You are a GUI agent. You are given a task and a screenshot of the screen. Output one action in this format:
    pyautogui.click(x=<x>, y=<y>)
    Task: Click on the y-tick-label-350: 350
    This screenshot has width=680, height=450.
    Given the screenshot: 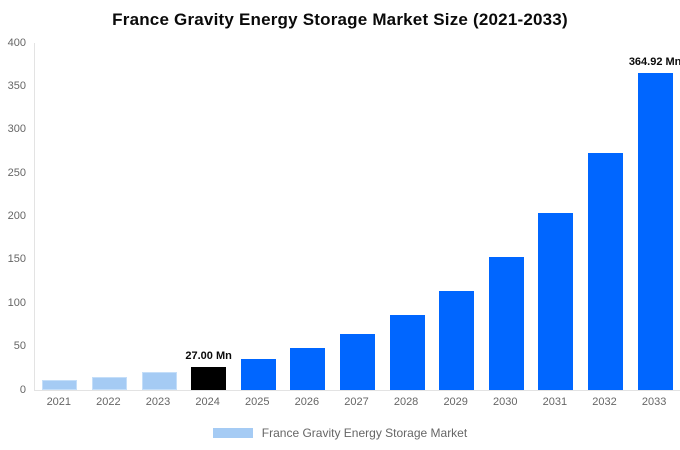 What is the action you would take?
    pyautogui.click(x=16, y=85)
    